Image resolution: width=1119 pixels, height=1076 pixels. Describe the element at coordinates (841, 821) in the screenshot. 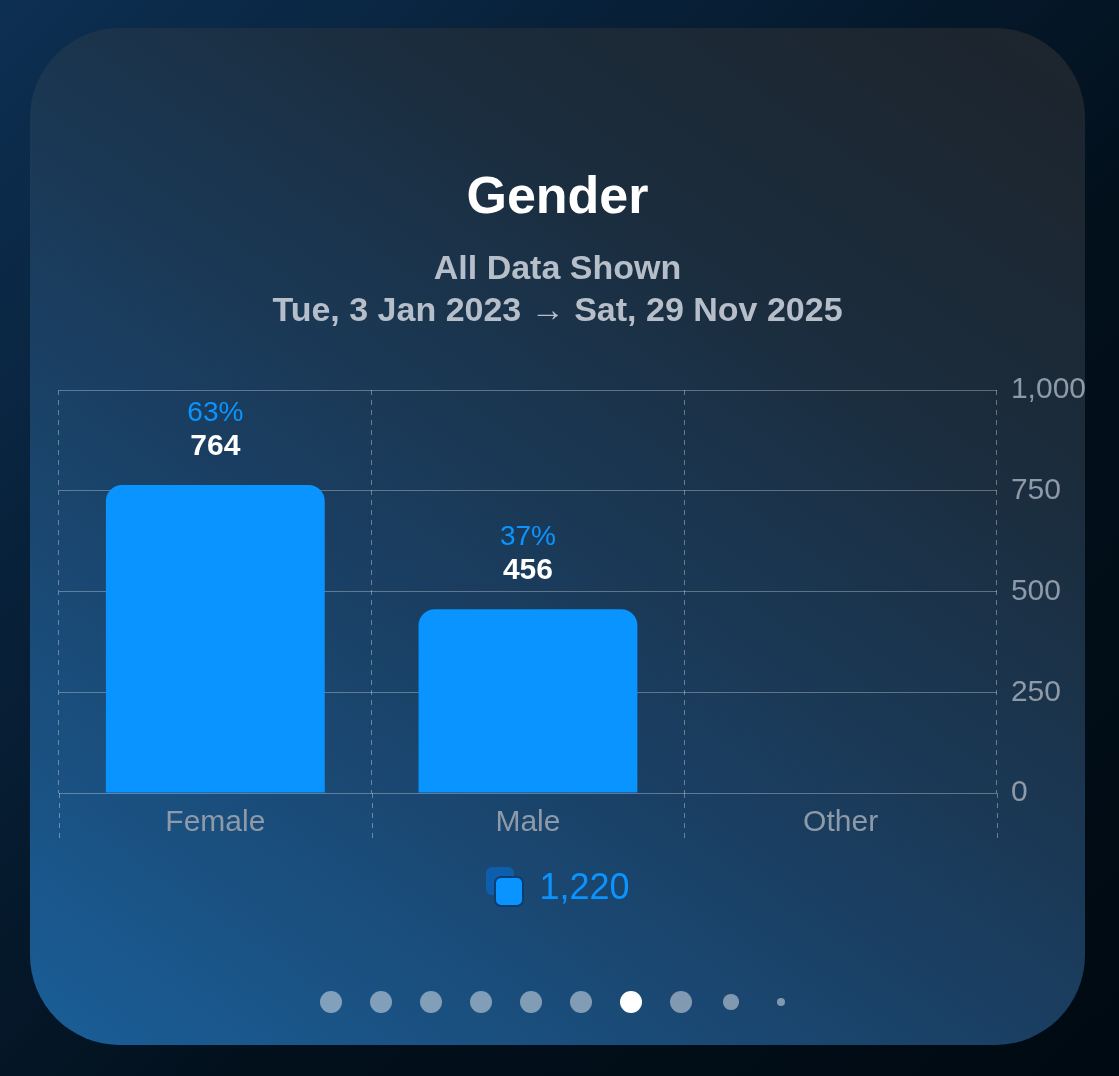

I see `x-tick-label: Other` at that location.